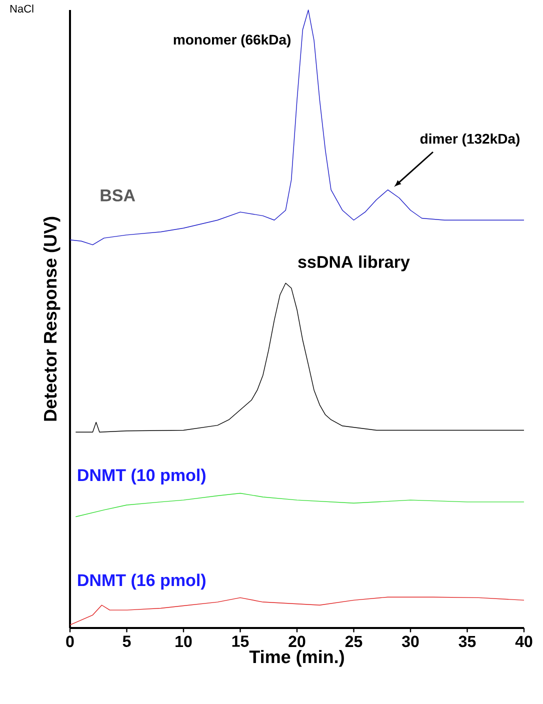 The width and height of the screenshot is (543, 704). What do you see at coordinates (296, 658) in the screenshot?
I see `x-axis-title: Time (min.)` at bounding box center [296, 658].